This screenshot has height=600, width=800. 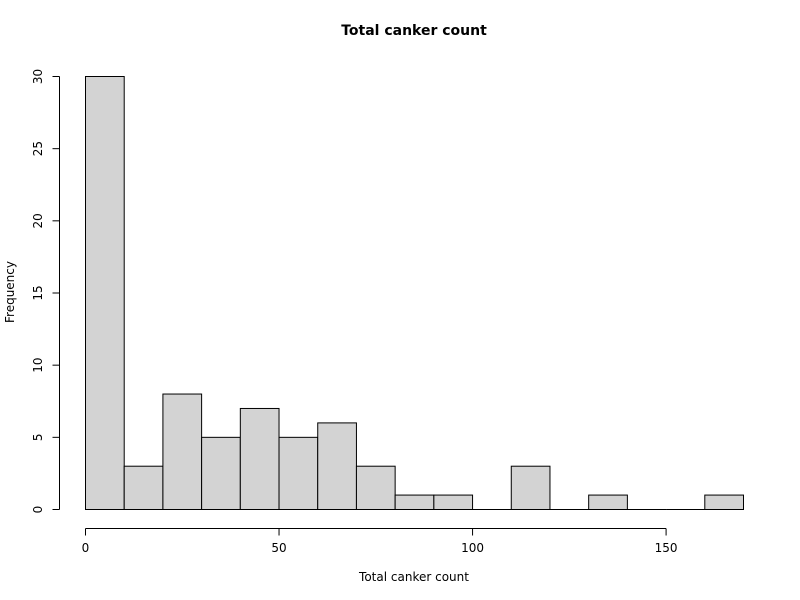 What do you see at coordinates (45, 291) in the screenshot?
I see `y-axis: 0 5 10 15 20 25 30` at bounding box center [45, 291].